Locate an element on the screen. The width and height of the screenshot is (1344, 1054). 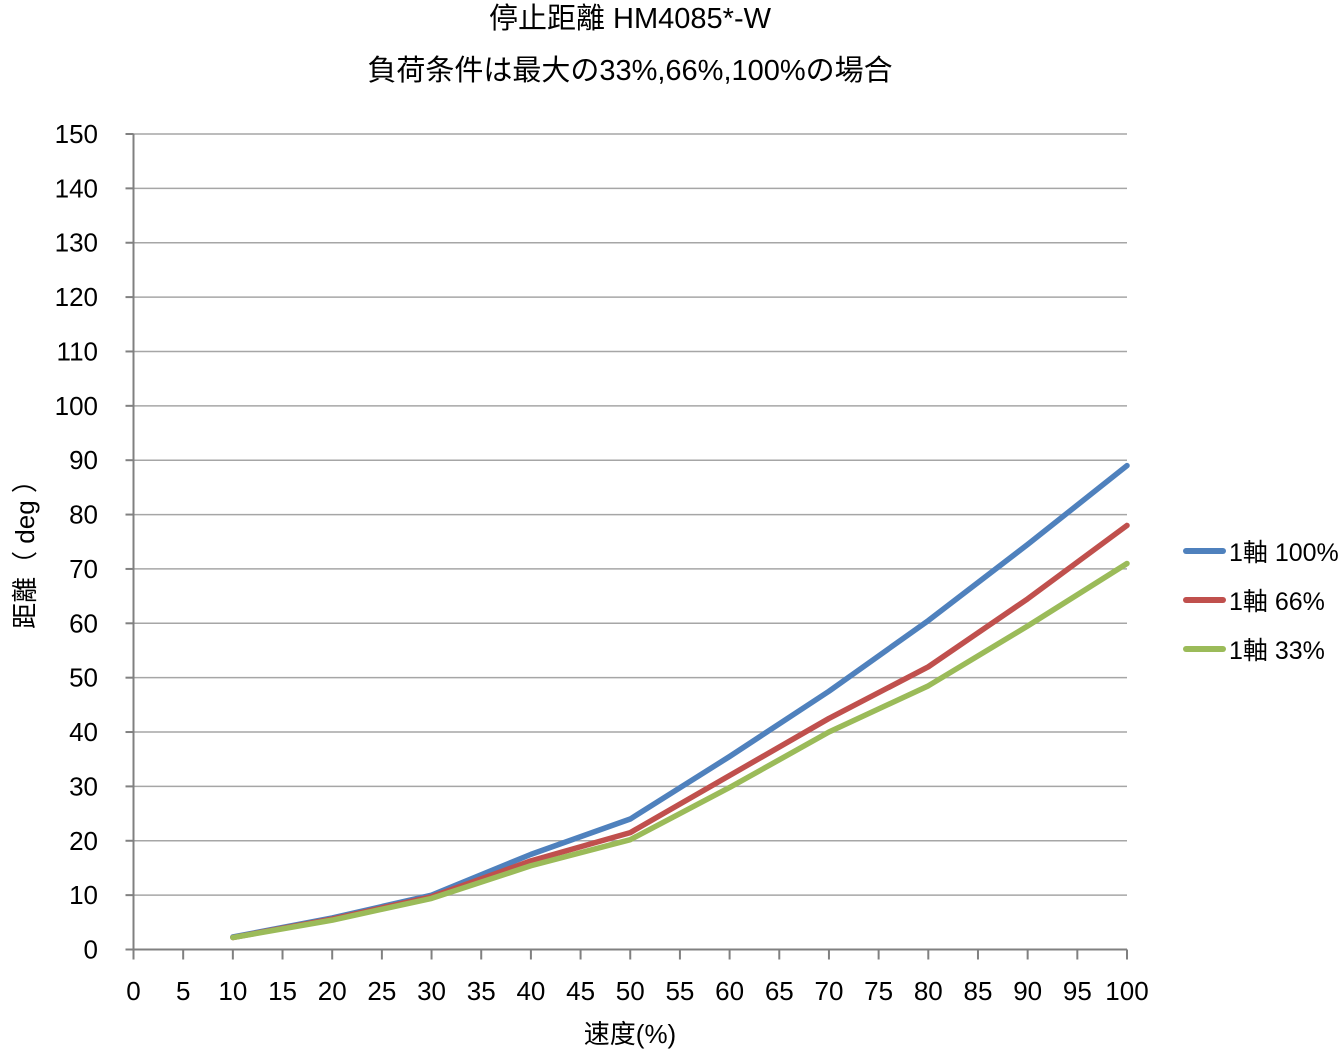
x-tick-label: 45 is located at coordinates (580, 991).